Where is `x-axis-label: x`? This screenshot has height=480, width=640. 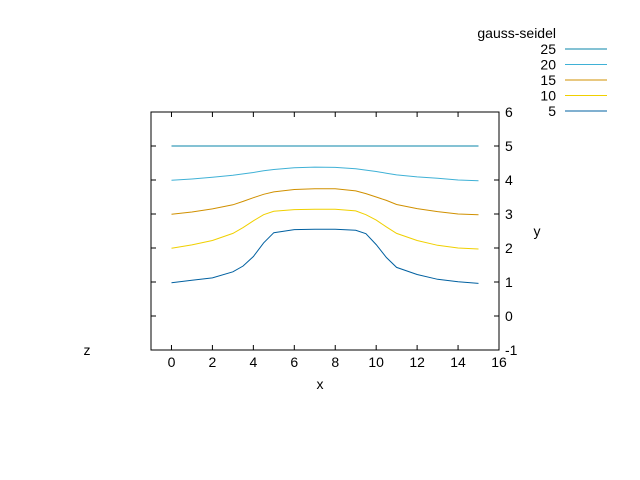 x-axis-label: x is located at coordinates (320, 384).